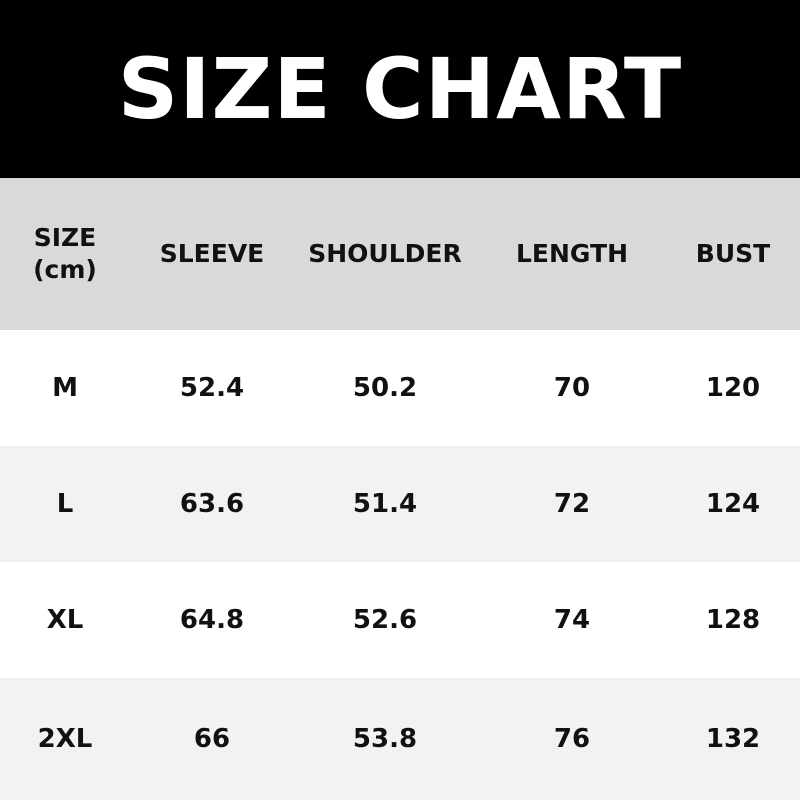  What do you see at coordinates (385, 388) in the screenshot?
I see `cell-shoulder: 50.2` at bounding box center [385, 388].